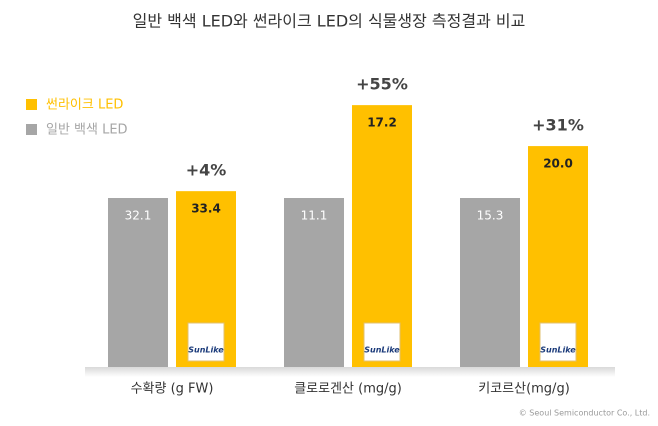 This screenshot has height=426, width=658. I want to click on value-label: 11.1, so click(314, 216).